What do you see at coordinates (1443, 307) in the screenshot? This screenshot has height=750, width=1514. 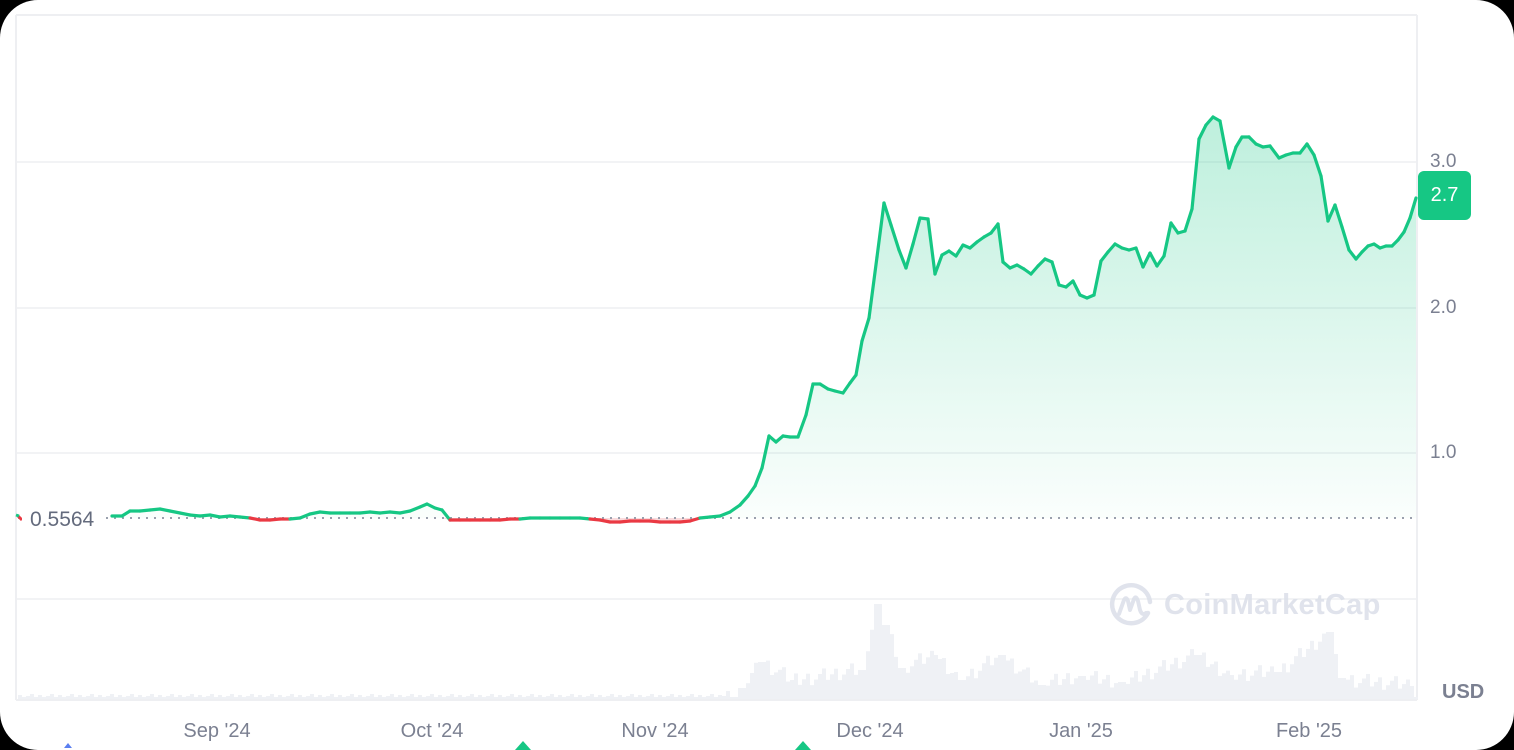 I see `y-axis-label: 2.0` at bounding box center [1443, 307].